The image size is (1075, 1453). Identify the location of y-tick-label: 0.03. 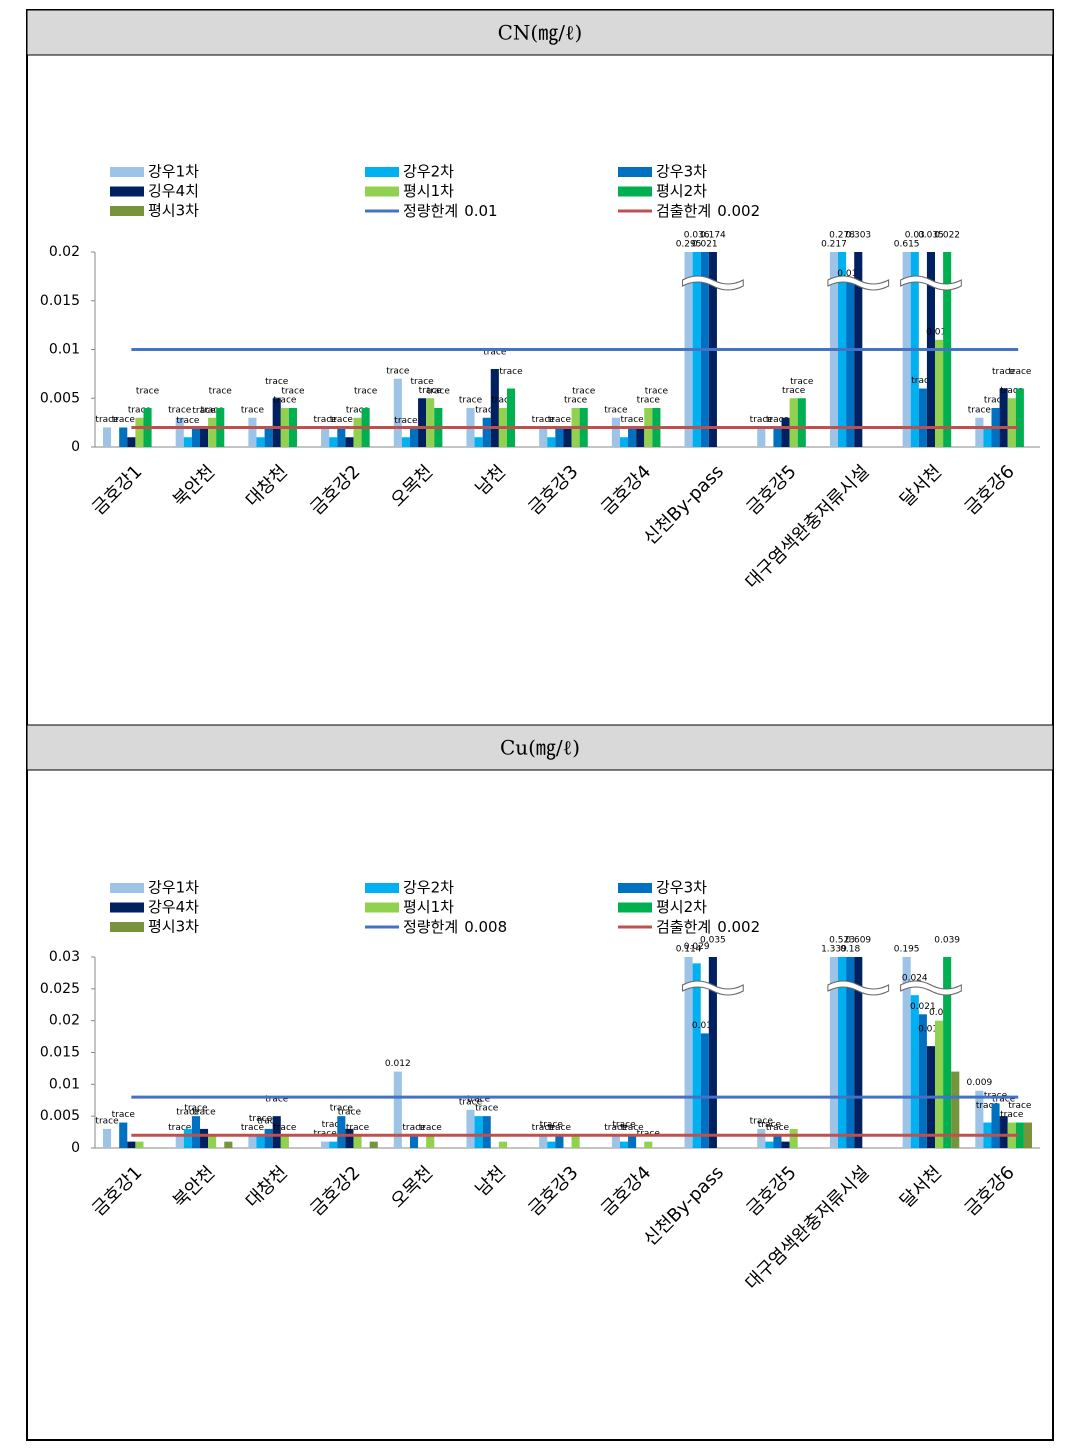
(64, 957).